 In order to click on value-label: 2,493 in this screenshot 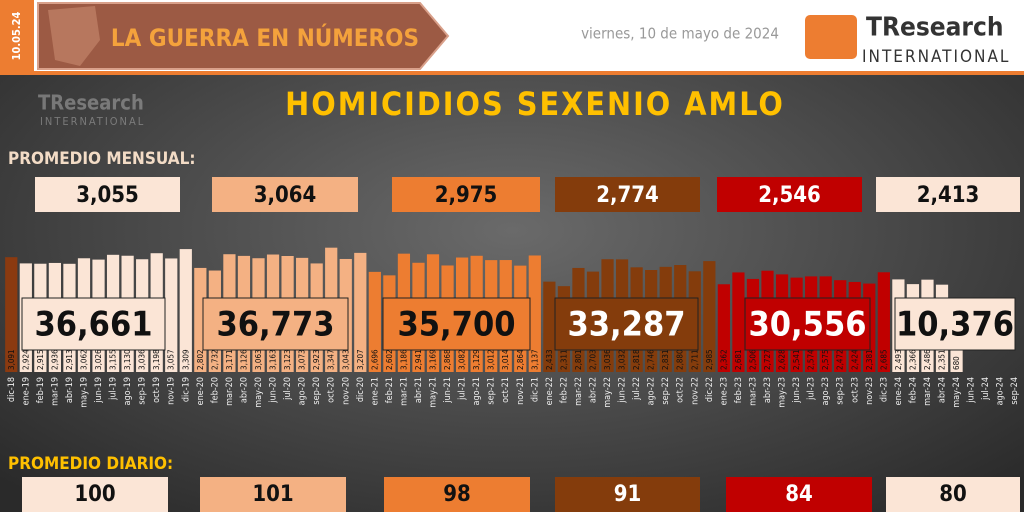, I will do `click(898, 359)`.